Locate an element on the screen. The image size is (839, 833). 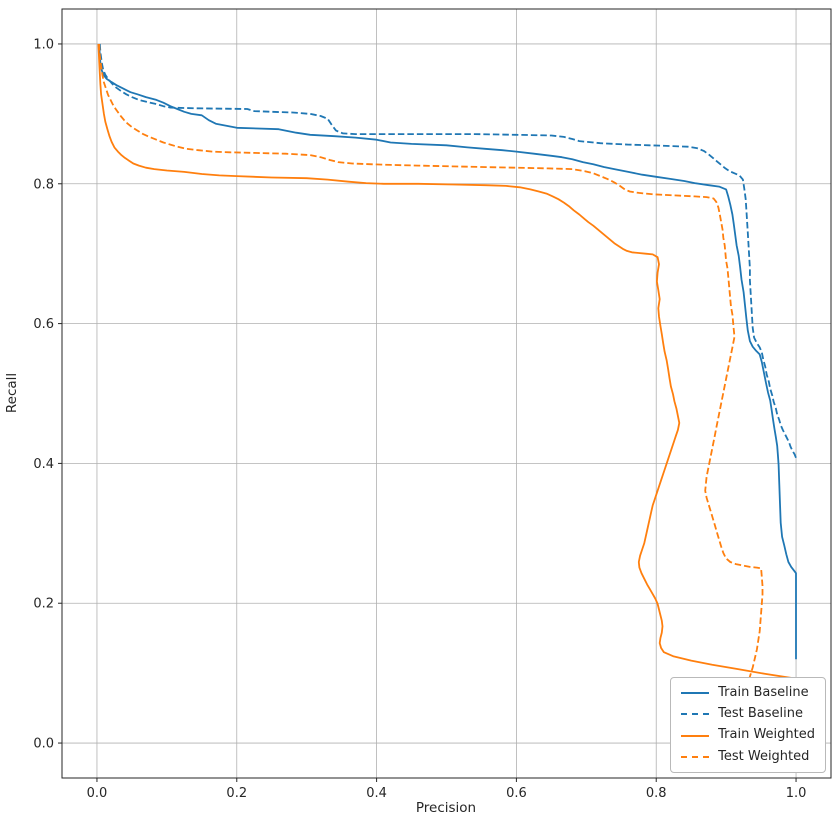
test-baseline-line-icon is located at coordinates (695, 714).